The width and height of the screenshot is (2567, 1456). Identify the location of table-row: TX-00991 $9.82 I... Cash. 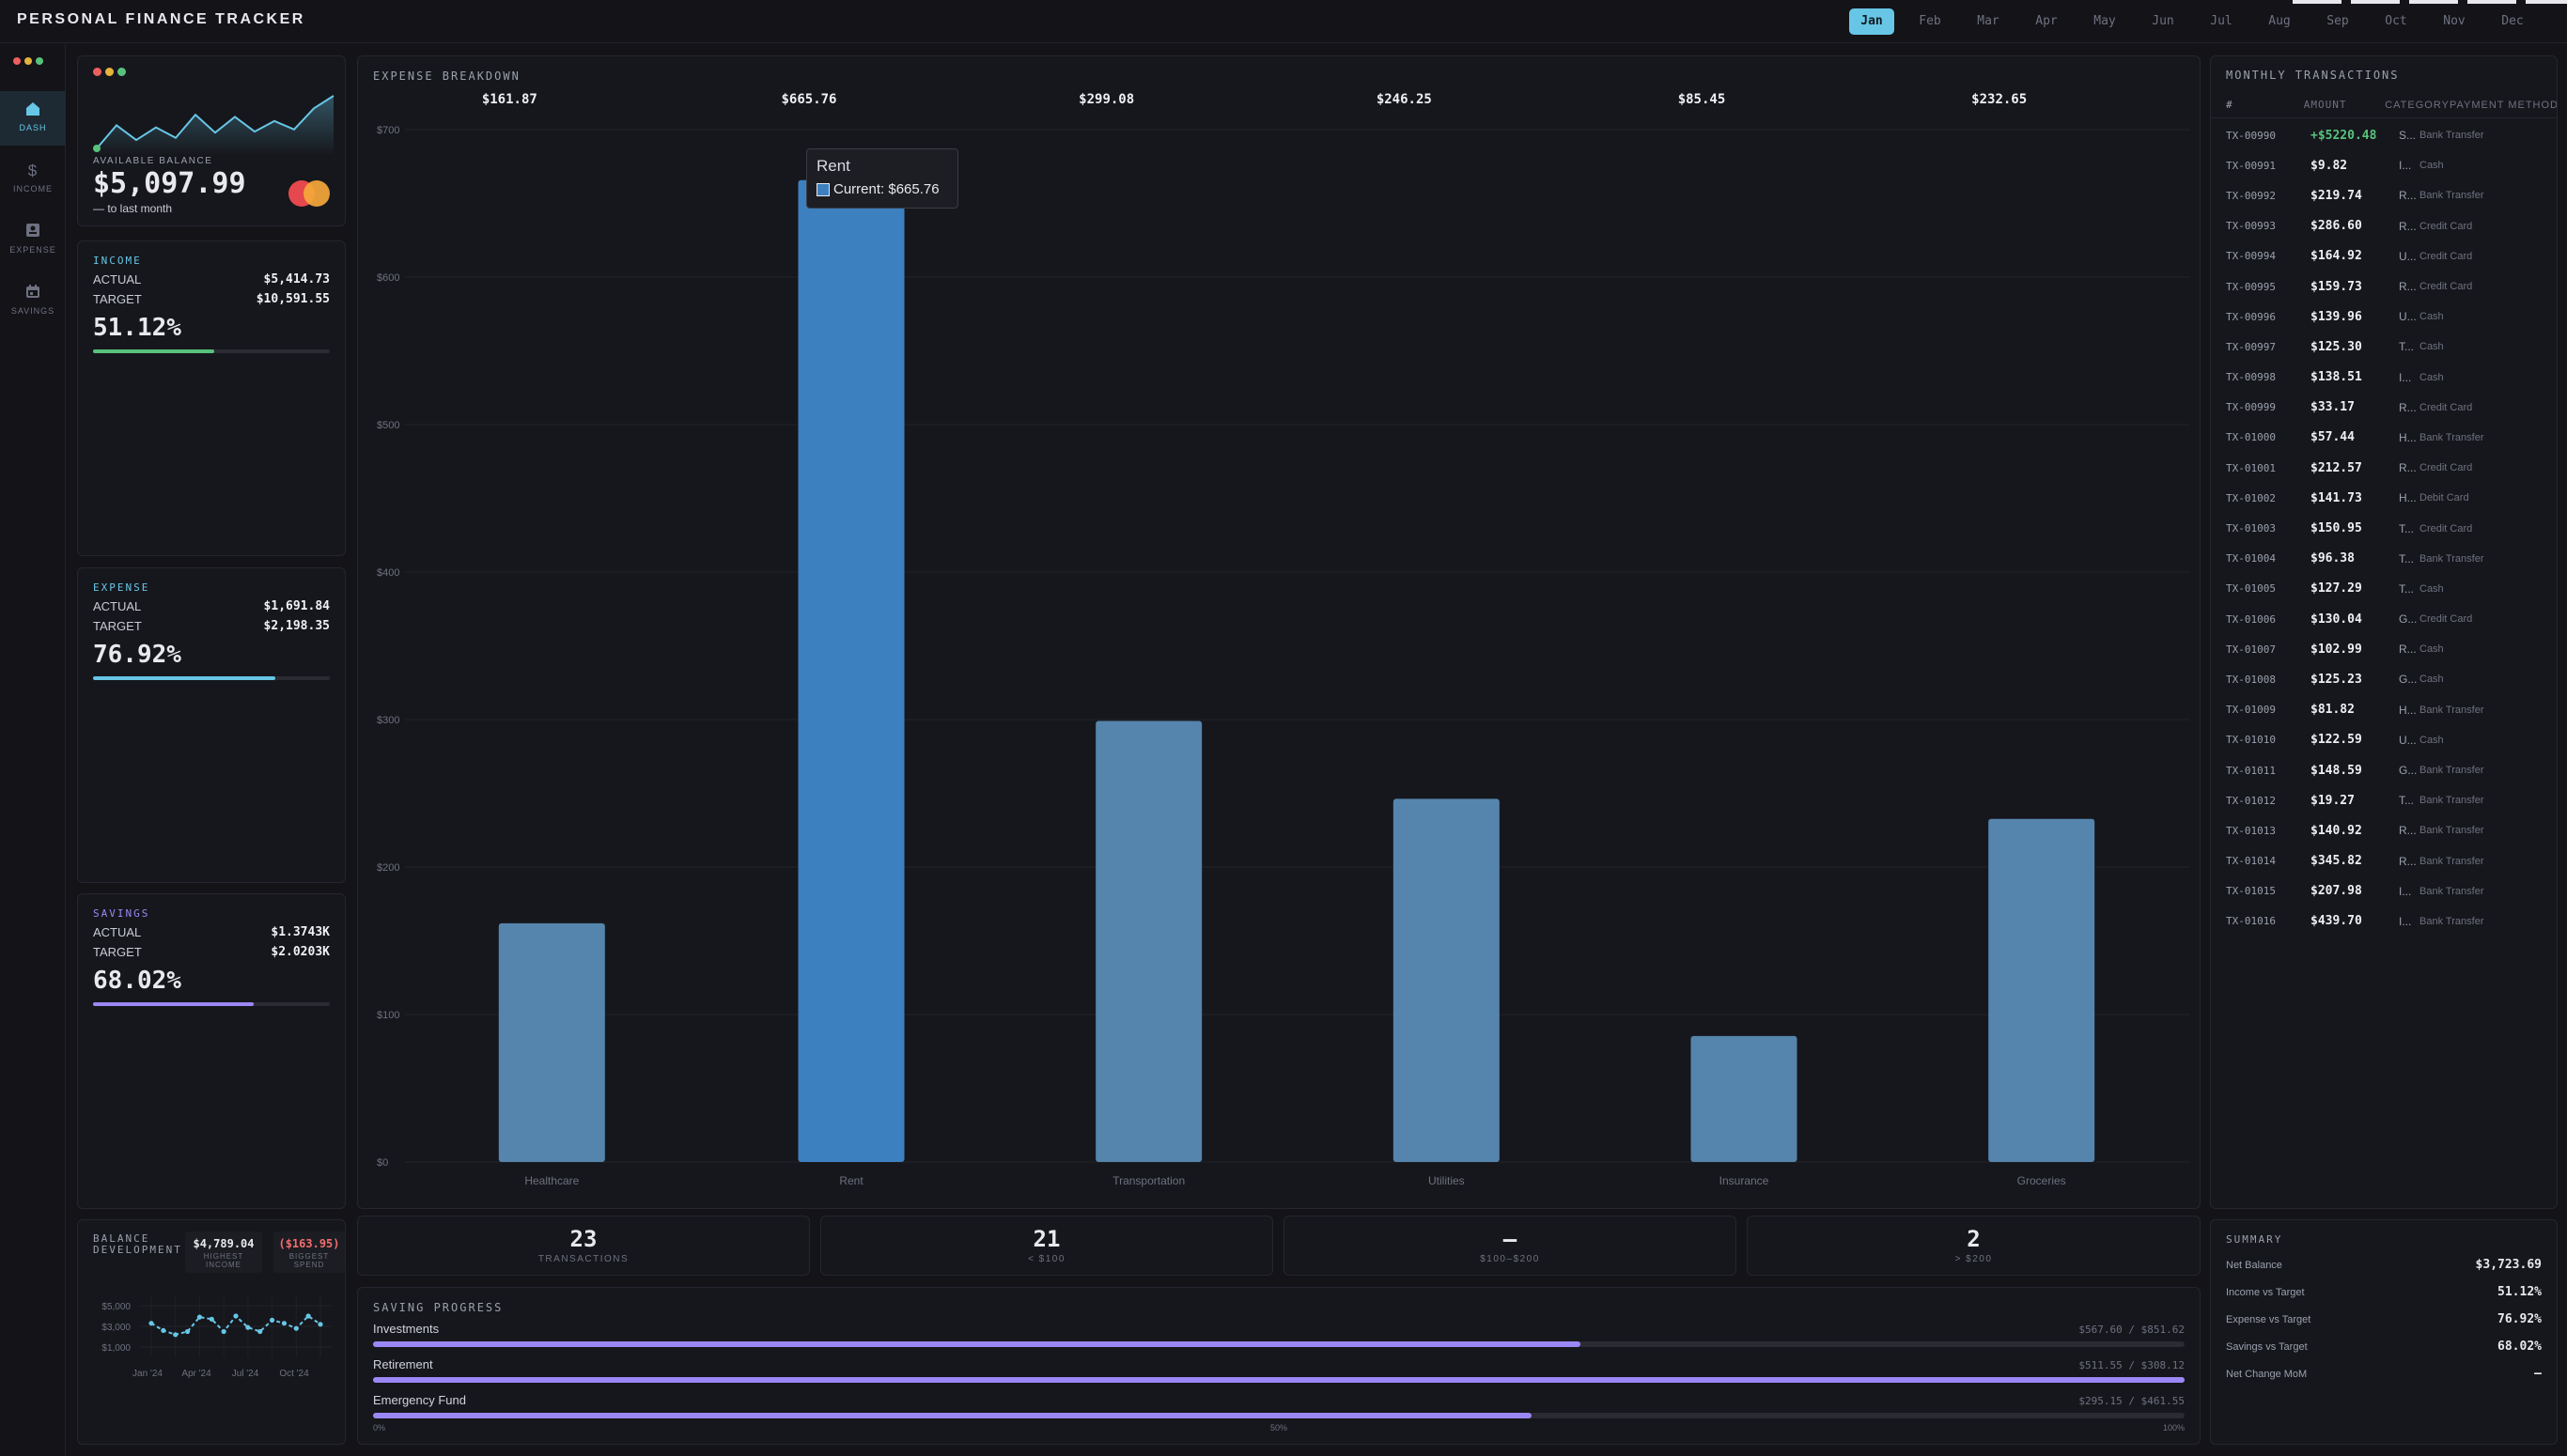
(2384, 165).